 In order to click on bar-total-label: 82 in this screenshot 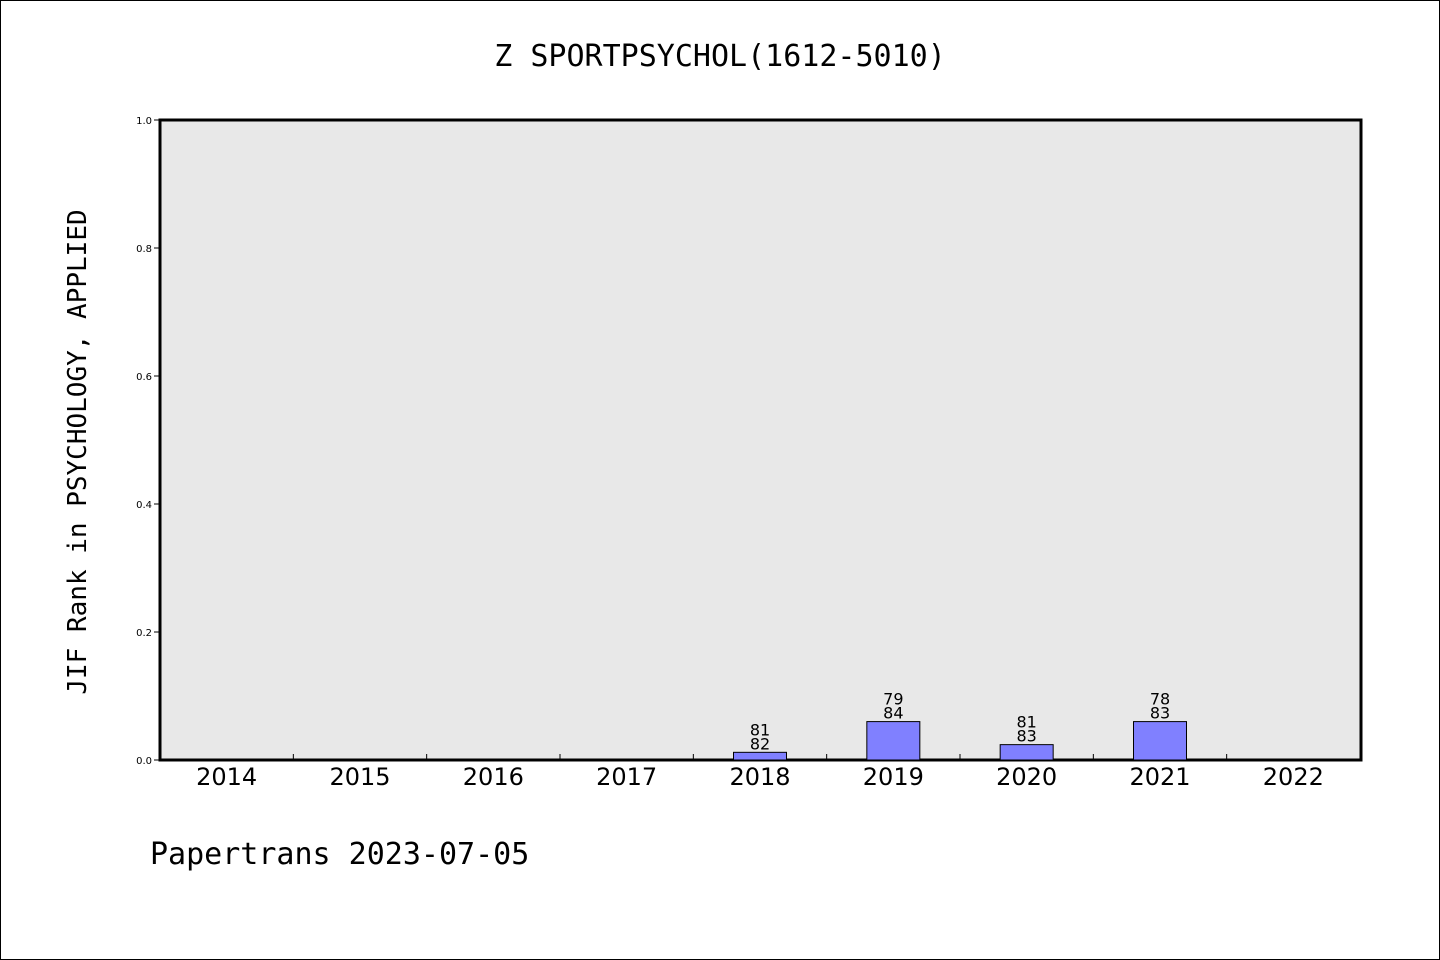, I will do `click(760, 743)`.